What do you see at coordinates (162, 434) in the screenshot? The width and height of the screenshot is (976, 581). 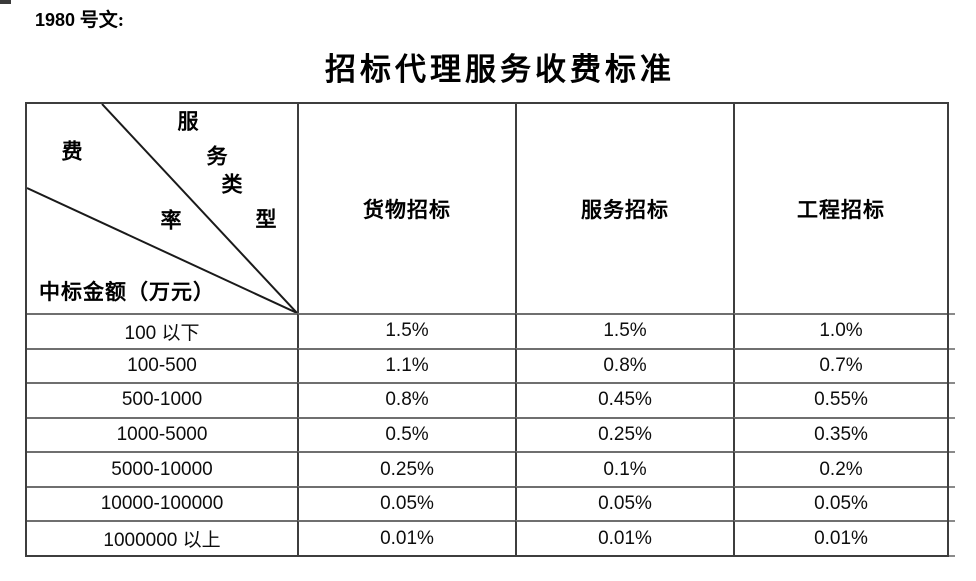 I see `amount-range-cell: 1000-5000` at bounding box center [162, 434].